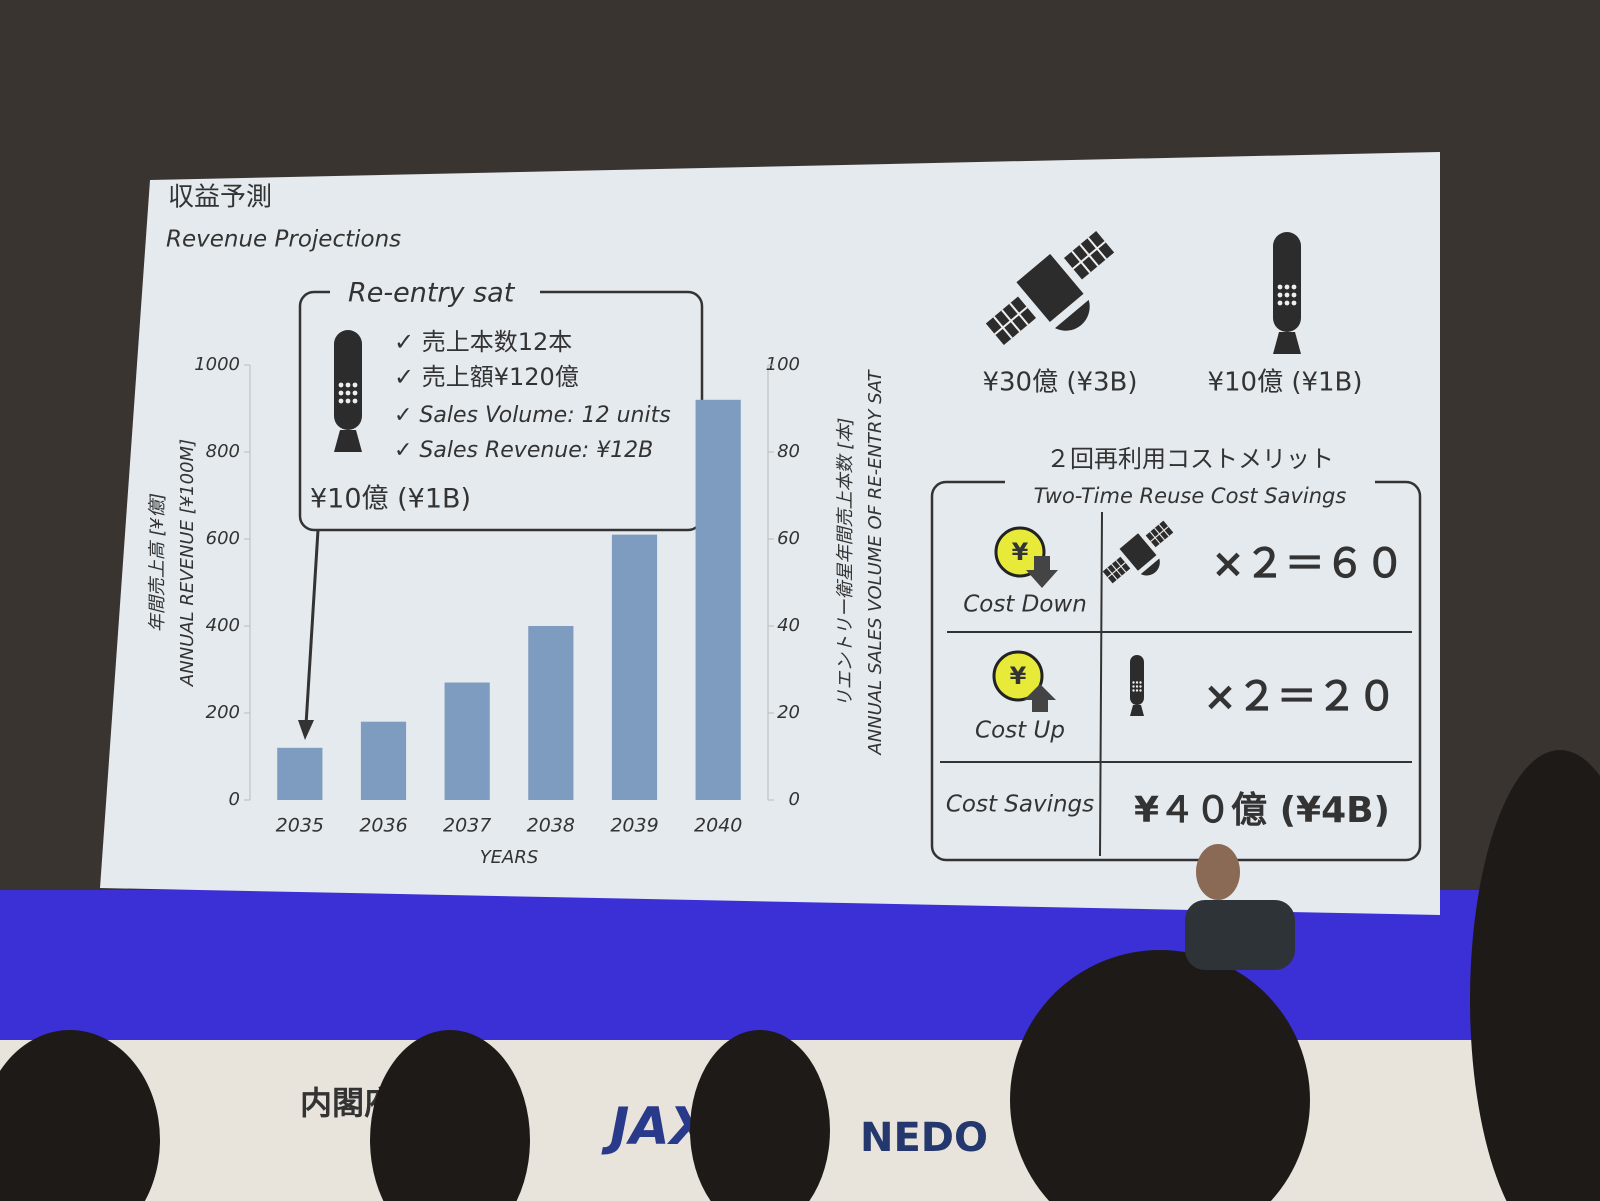 The image size is (1600, 1201). I want to click on callout-price: ¥10億 (¥1B), so click(390, 499).